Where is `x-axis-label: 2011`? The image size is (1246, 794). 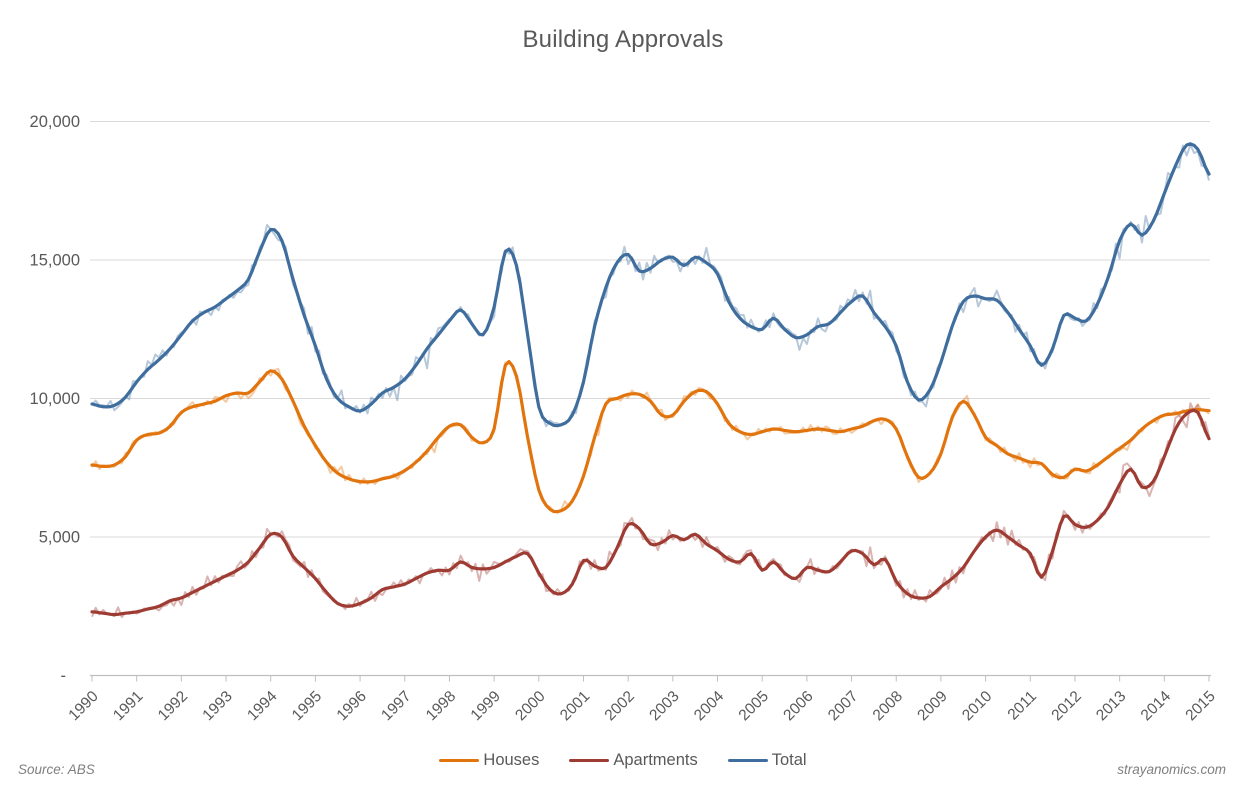
x-axis-label: 2011 is located at coordinates (1023, 706).